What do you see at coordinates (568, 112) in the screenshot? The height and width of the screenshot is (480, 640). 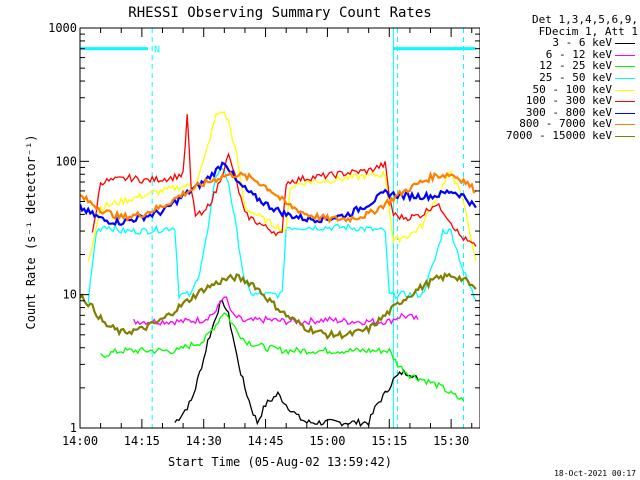 I see `legend-label: 300 - 800 keV` at bounding box center [568, 112].